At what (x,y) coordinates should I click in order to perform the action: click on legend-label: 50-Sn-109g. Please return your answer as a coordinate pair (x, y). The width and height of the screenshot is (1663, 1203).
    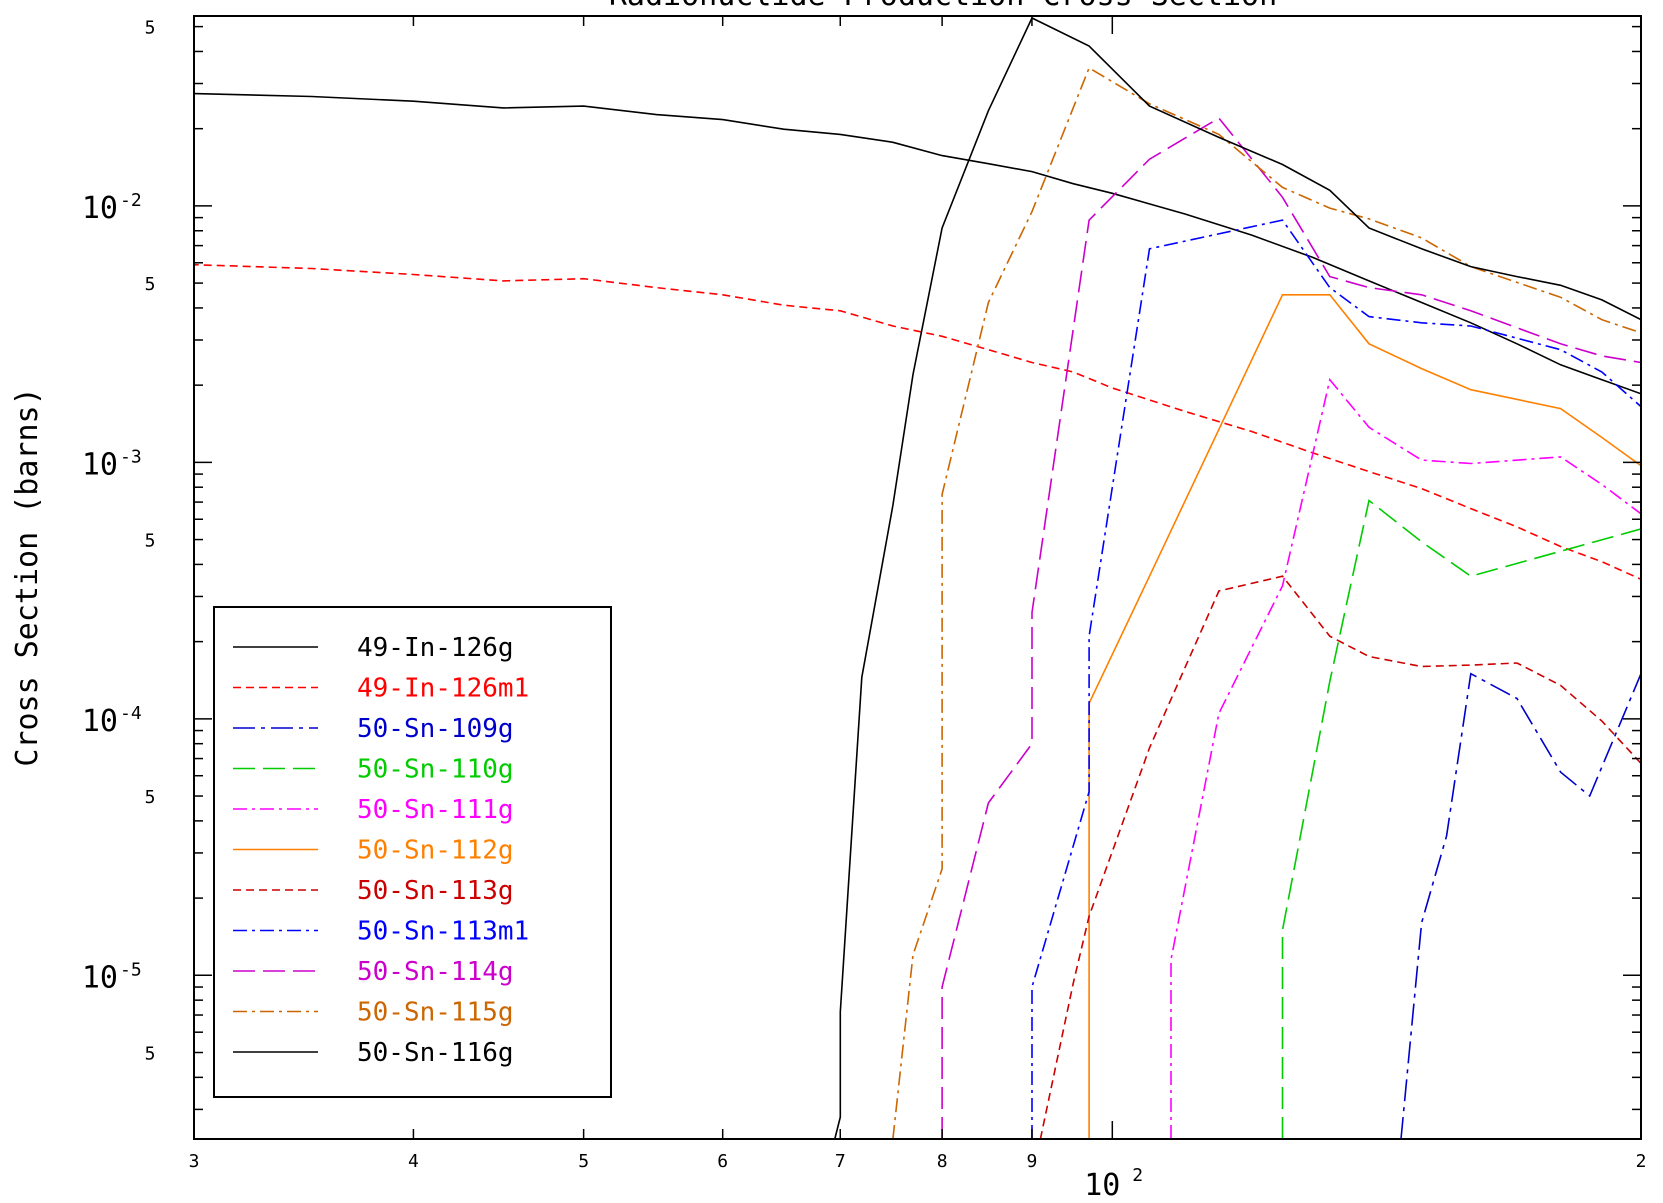
    Looking at the image, I should click on (435, 729).